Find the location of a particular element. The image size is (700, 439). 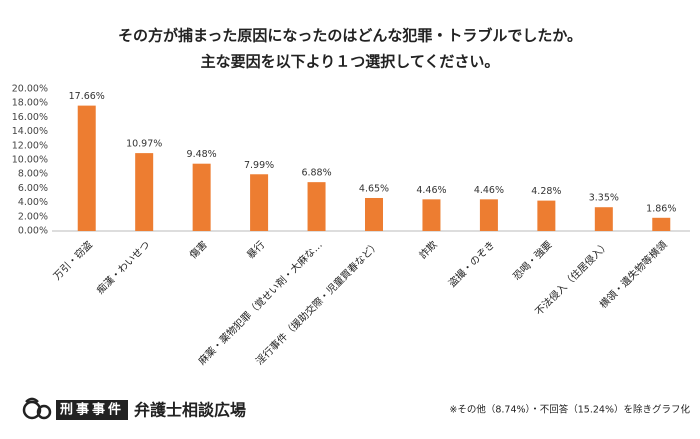

y-tick-label: 6.00% is located at coordinates (33, 188).